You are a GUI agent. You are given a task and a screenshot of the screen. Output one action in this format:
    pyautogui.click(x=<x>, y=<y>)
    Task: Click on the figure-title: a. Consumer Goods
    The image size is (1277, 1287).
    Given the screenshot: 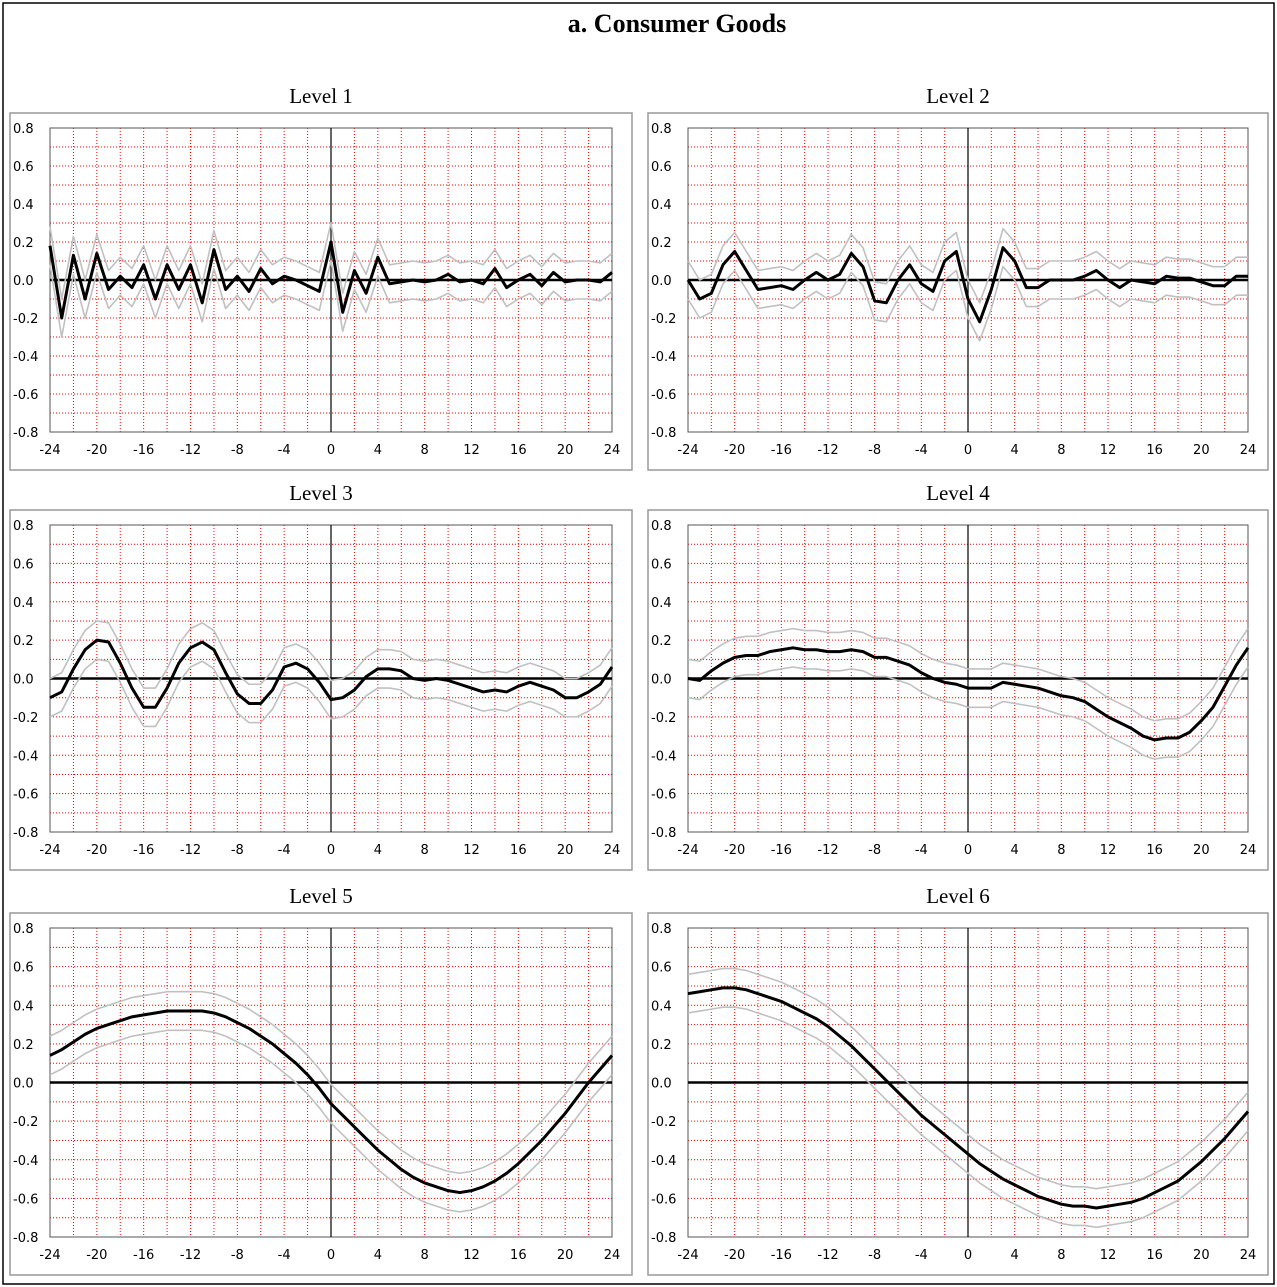 What is the action you would take?
    pyautogui.click(x=677, y=23)
    